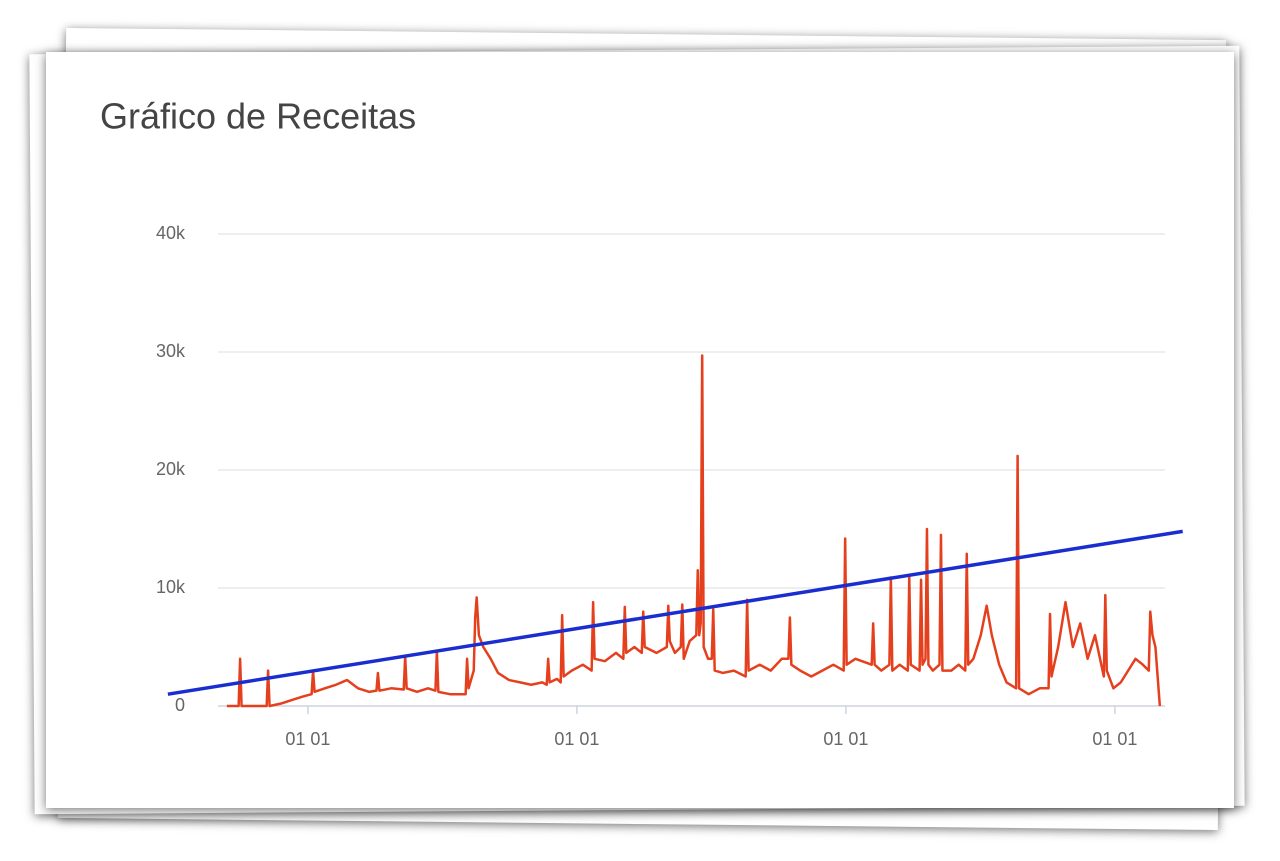  What do you see at coordinates (171, 351) in the screenshot?
I see `y-tick-label: 30k` at bounding box center [171, 351].